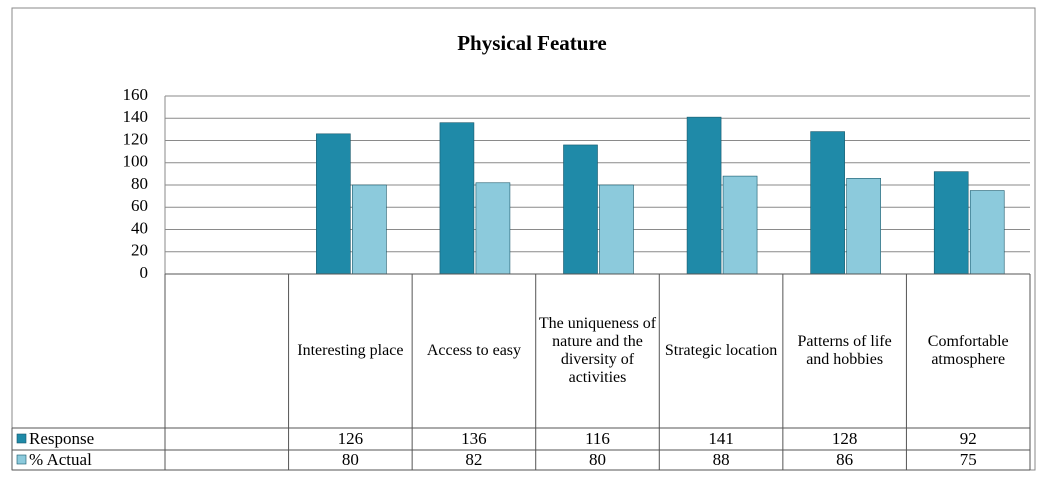  I want to click on table-value: 128, so click(845, 438).